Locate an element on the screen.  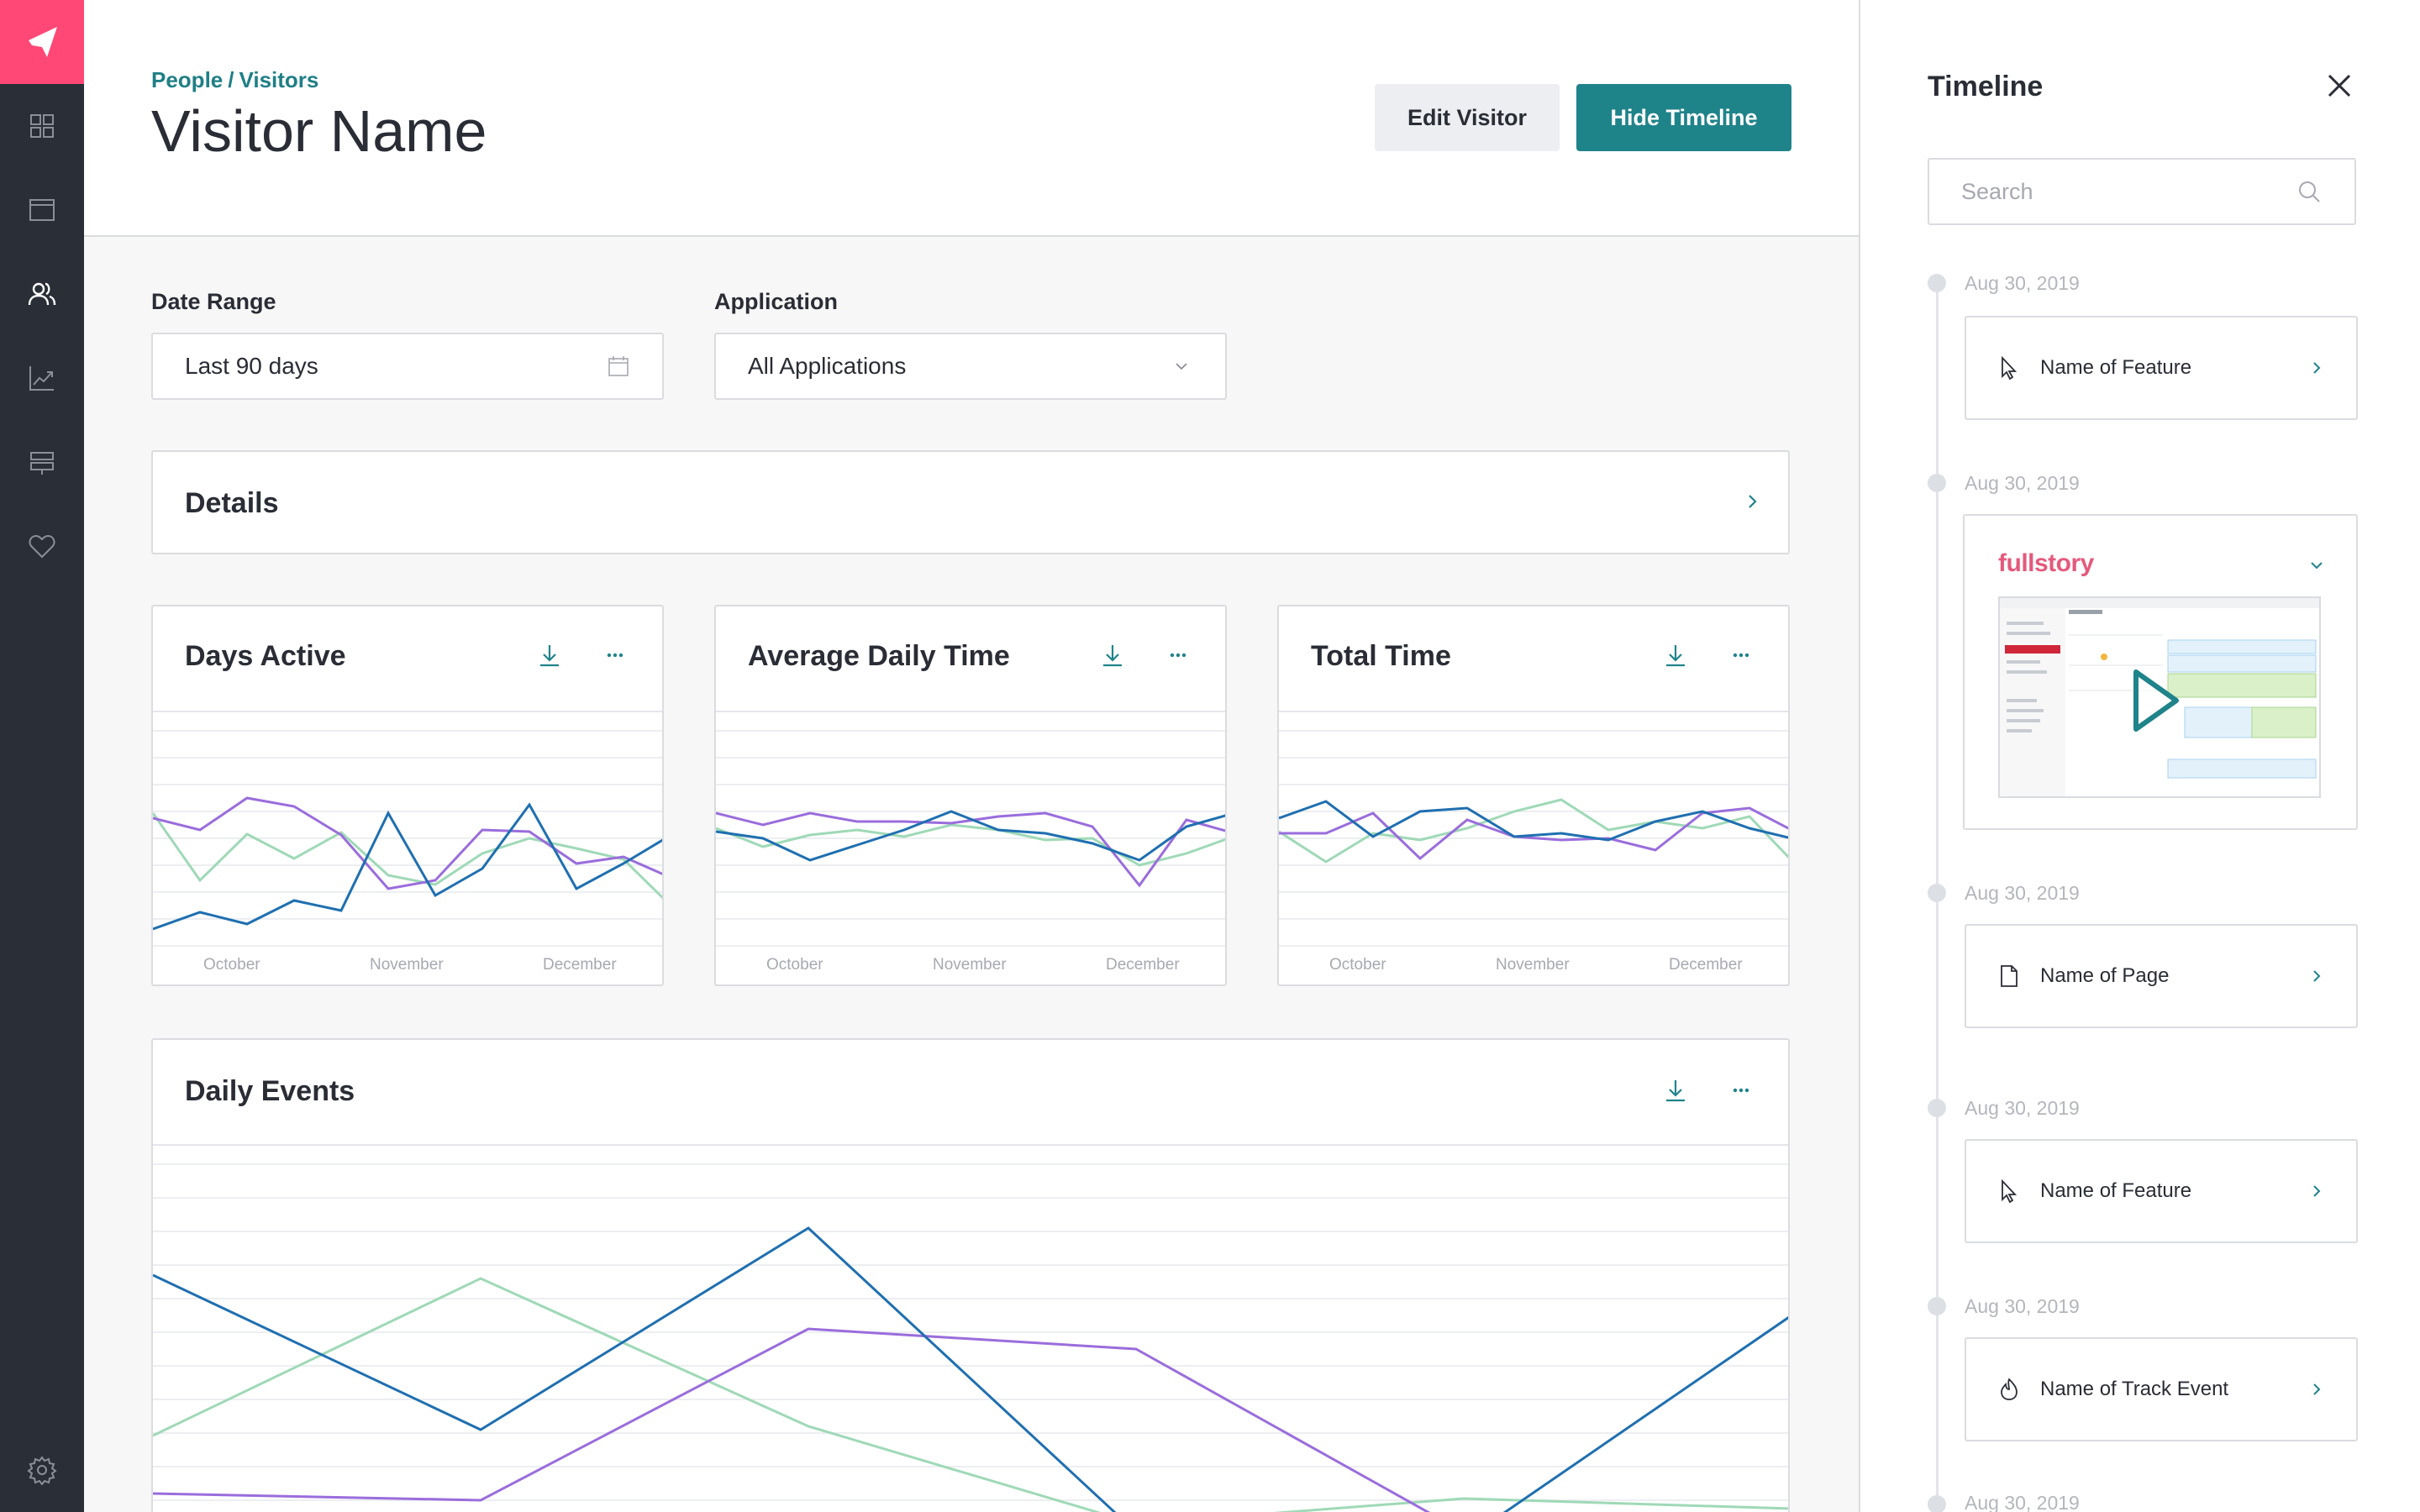
page-icon is located at coordinates (2009, 976).